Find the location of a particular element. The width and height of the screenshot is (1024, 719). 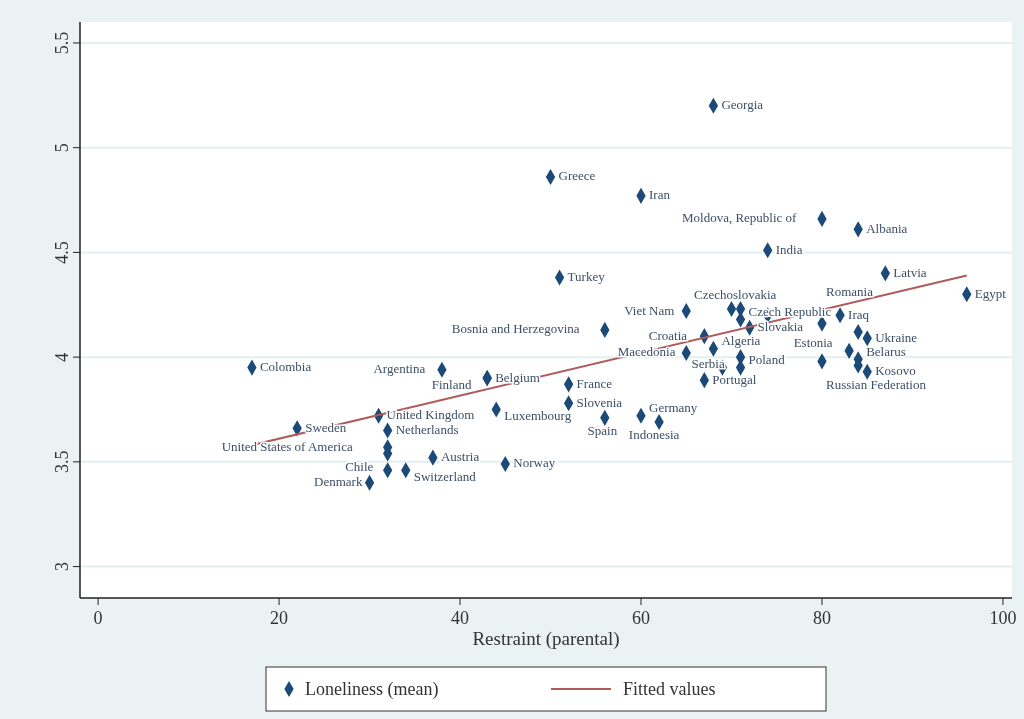

annotation: Turkey is located at coordinates (586, 277).